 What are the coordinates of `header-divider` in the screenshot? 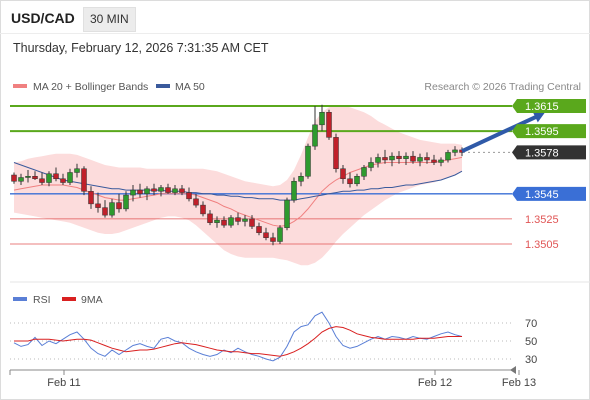 It's located at (295, 33).